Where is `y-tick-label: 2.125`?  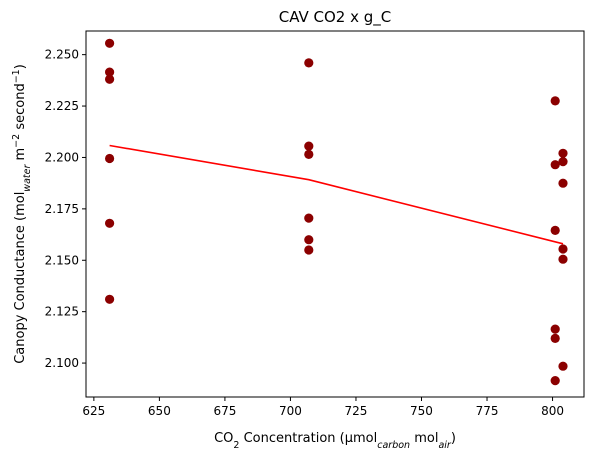
y-tick-label: 2.125 is located at coordinates (62, 312).